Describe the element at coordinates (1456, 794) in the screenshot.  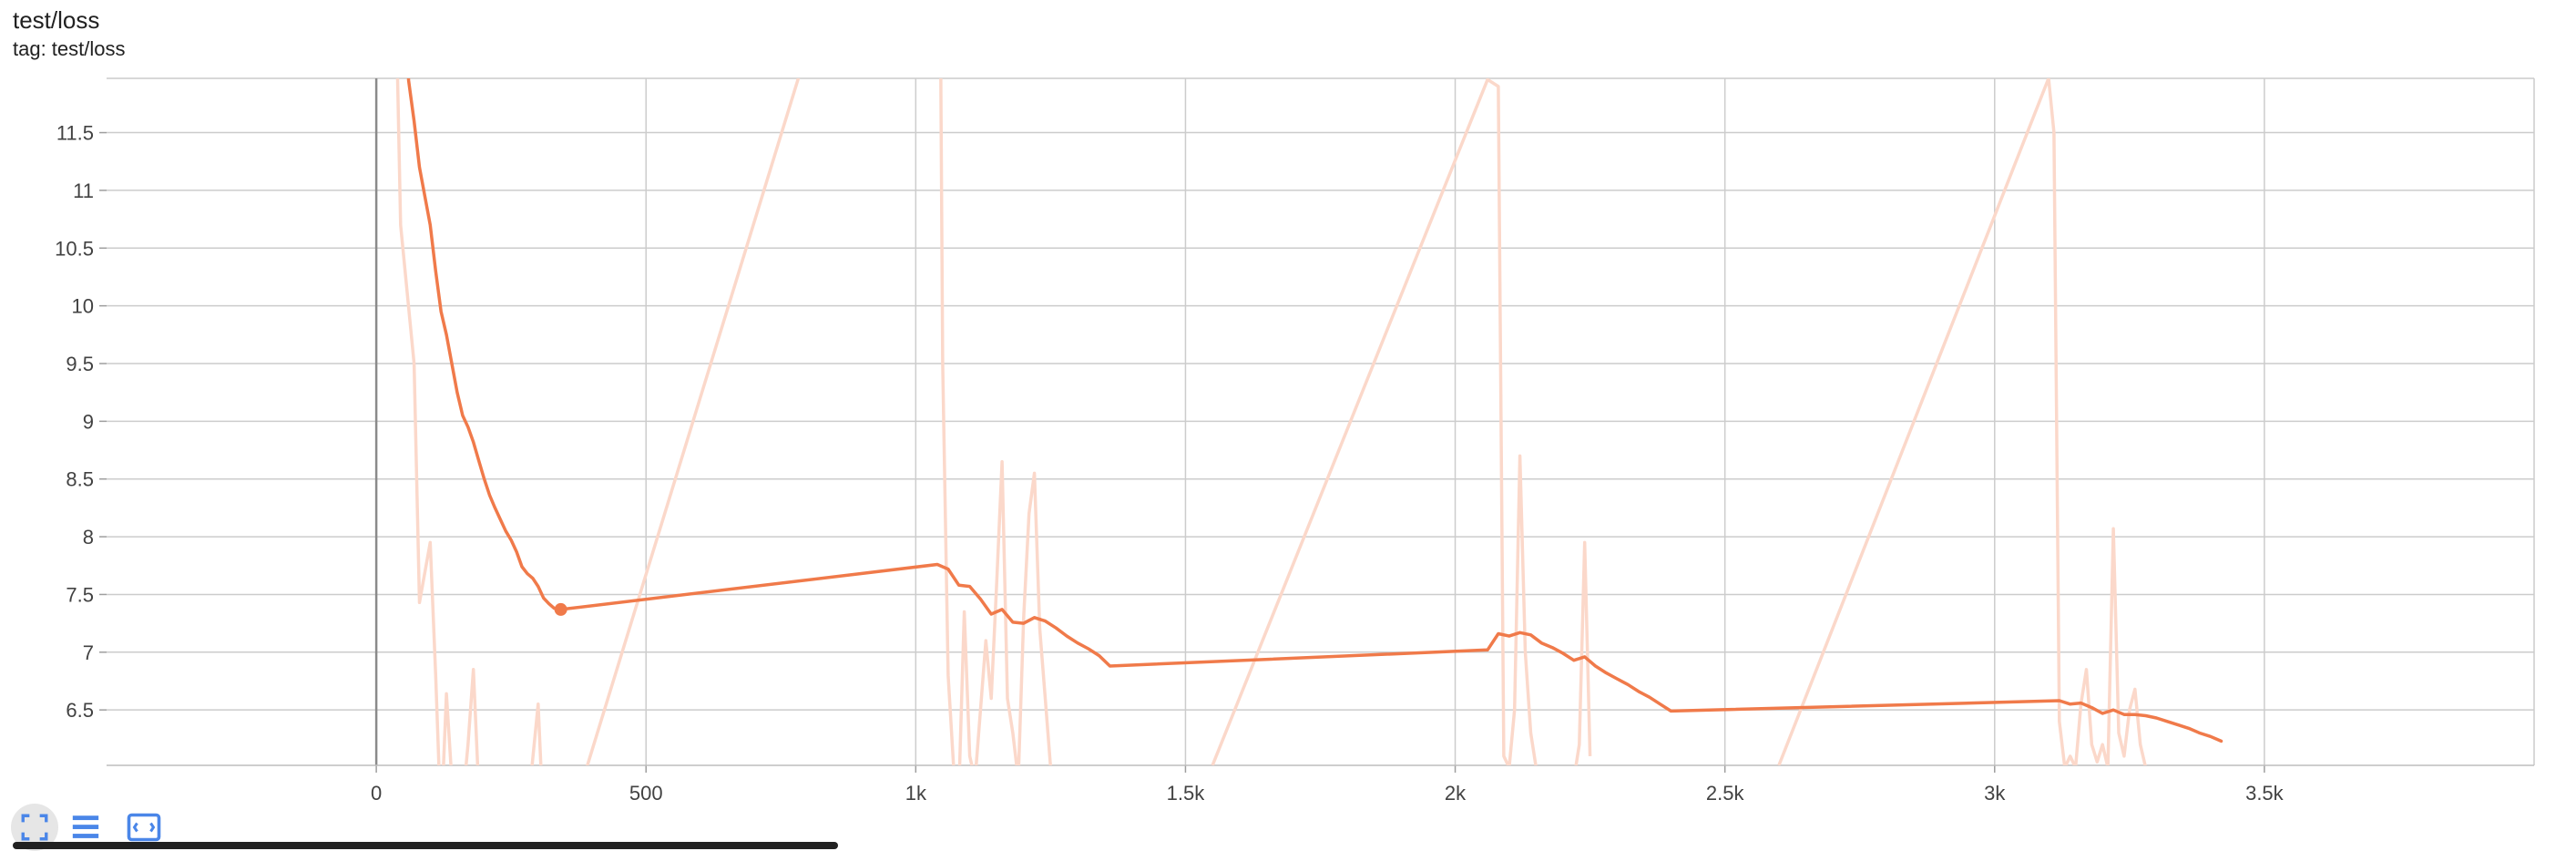
I see `x-tick-label: 2k` at that location.